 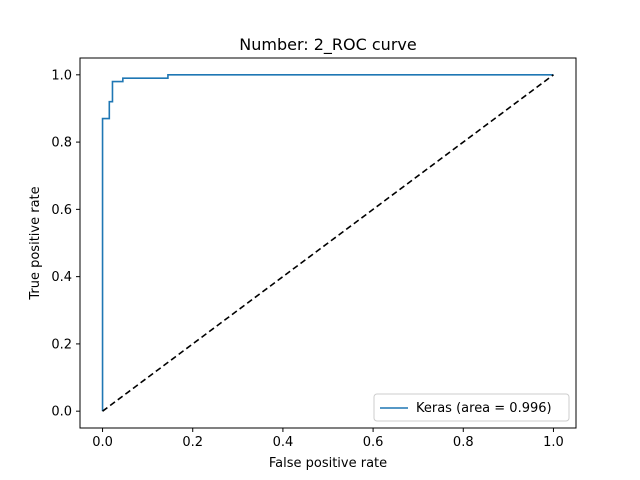 I want to click on x-tick-label: 0.6, so click(x=373, y=442).